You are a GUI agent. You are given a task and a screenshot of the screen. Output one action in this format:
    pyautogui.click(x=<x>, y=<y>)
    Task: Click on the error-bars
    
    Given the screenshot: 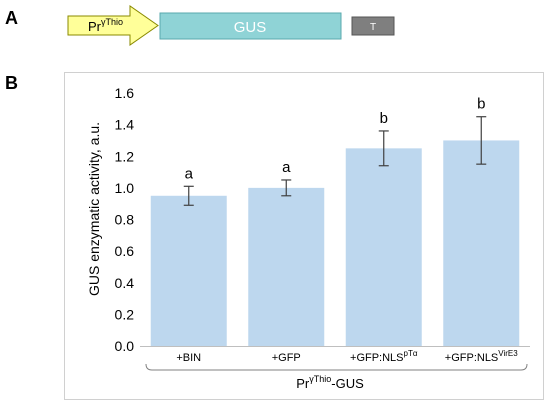 What is the action you would take?
    pyautogui.click(x=335, y=161)
    